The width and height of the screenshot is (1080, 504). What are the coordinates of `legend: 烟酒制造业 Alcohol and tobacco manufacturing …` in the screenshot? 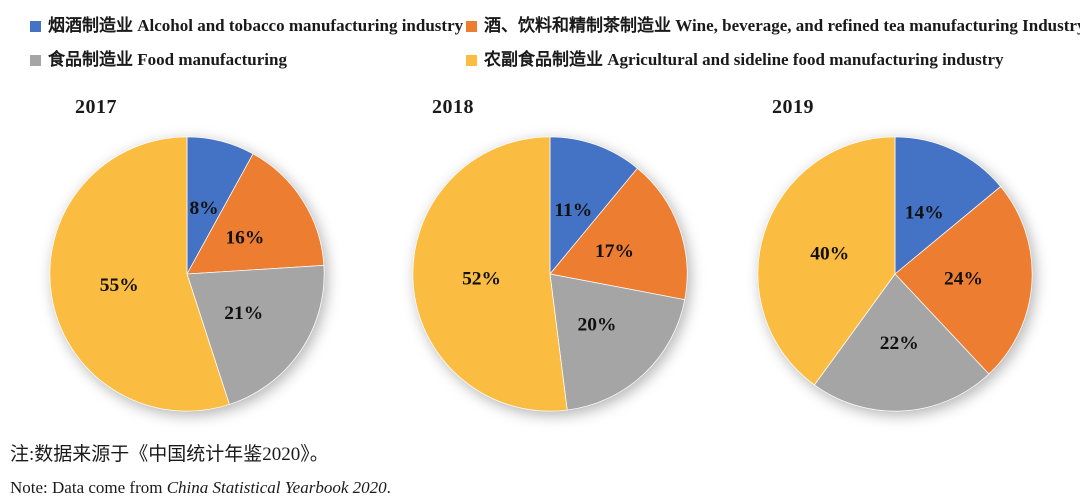 It's located at (555, 43).